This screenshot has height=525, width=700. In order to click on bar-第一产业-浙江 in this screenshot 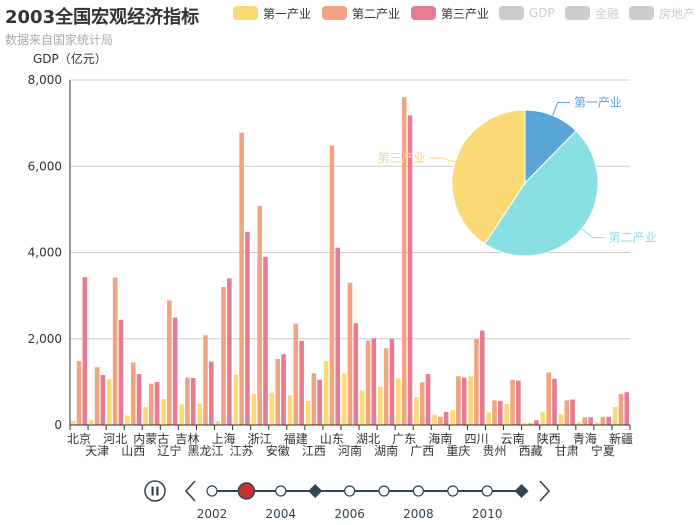, I will do `click(254, 409)`.